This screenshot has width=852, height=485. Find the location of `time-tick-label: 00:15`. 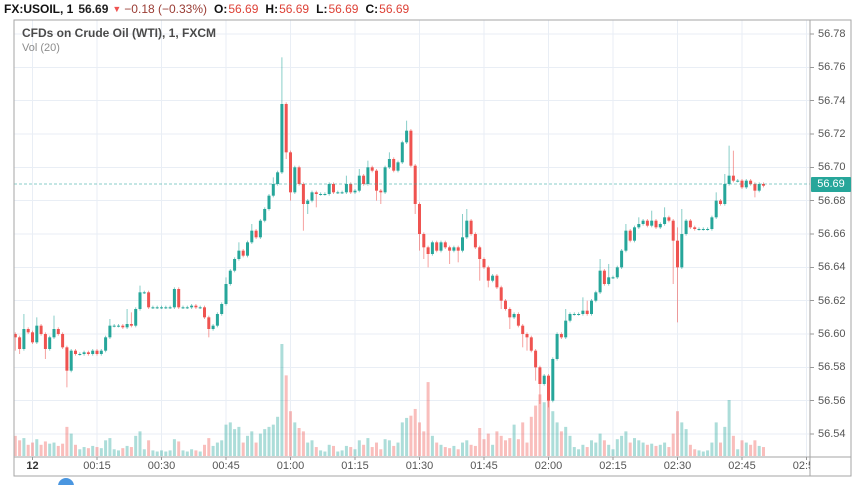

time-tick-label: 00:15 is located at coordinates (97, 466).